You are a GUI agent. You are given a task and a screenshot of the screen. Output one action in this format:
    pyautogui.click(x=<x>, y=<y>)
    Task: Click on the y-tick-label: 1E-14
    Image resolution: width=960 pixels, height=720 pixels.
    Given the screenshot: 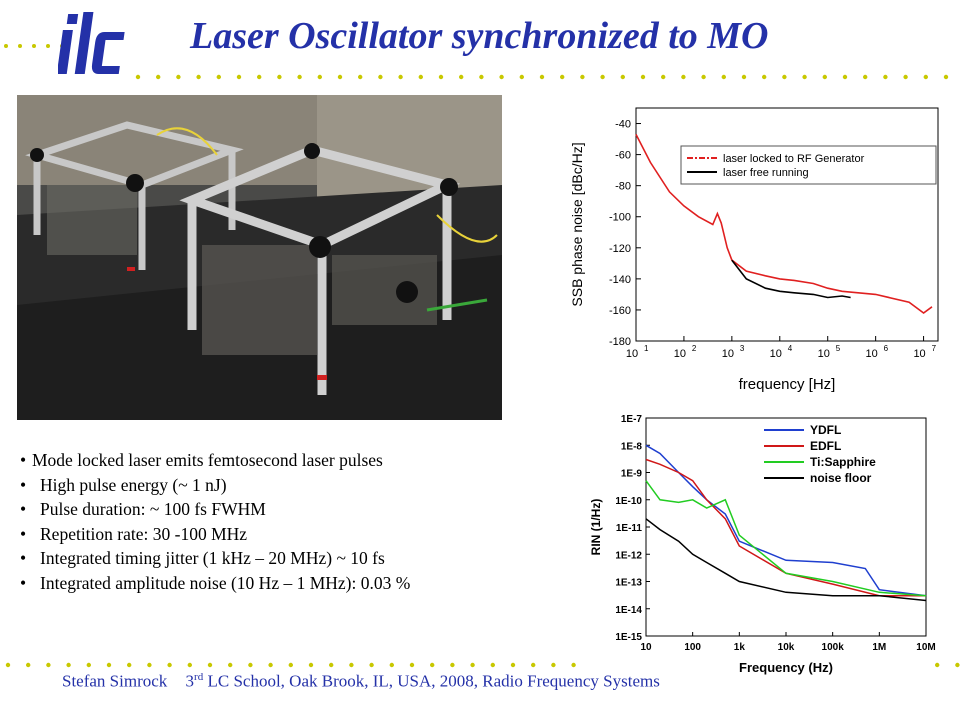 What is the action you would take?
    pyautogui.click(x=628, y=610)
    